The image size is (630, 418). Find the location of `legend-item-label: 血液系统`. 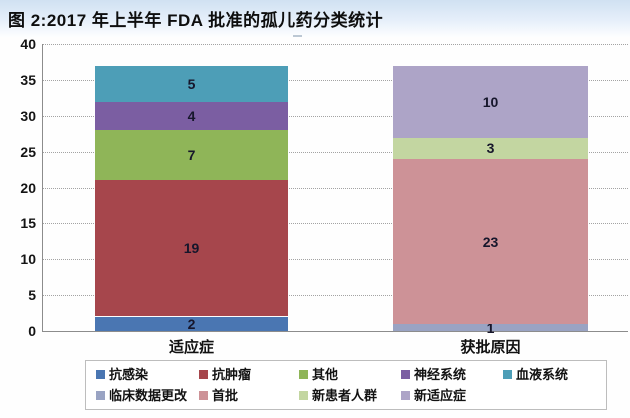

legend-item-label: 血液系统 is located at coordinates (542, 374).